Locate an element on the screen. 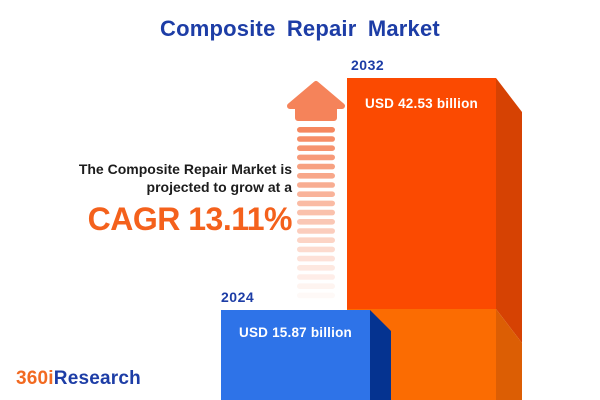 The image size is (600, 400). growth-arrow-icon is located at coordinates (316, 190).